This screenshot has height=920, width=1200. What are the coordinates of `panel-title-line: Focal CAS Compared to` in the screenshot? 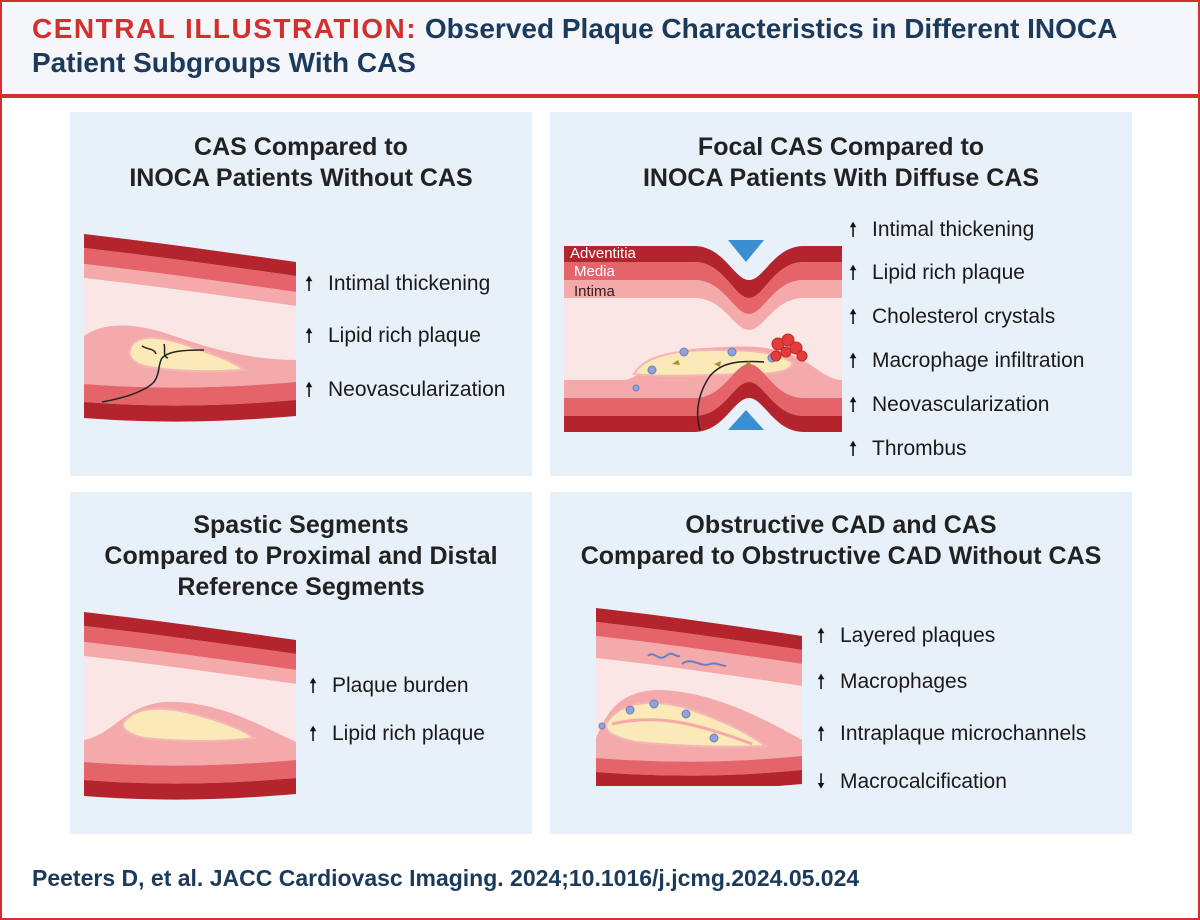 It's located at (841, 147).